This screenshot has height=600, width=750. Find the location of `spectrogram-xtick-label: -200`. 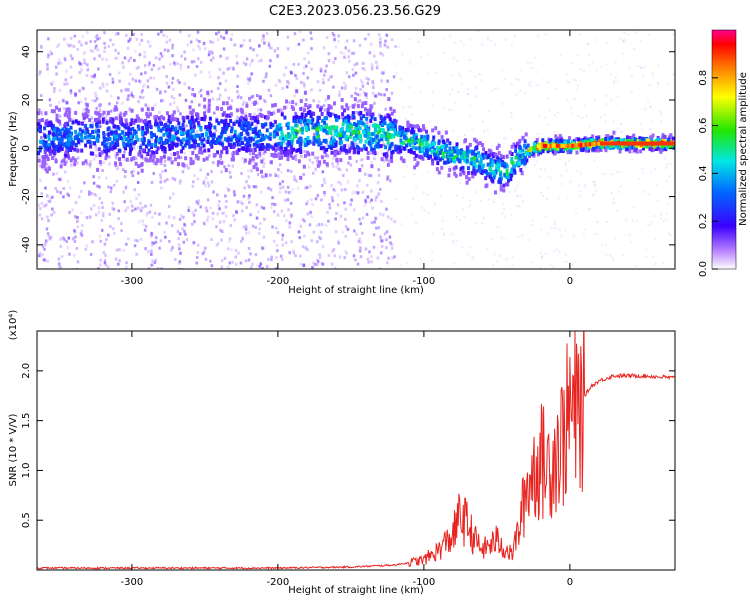

spectrogram-xtick-label: -200 is located at coordinates (278, 281).